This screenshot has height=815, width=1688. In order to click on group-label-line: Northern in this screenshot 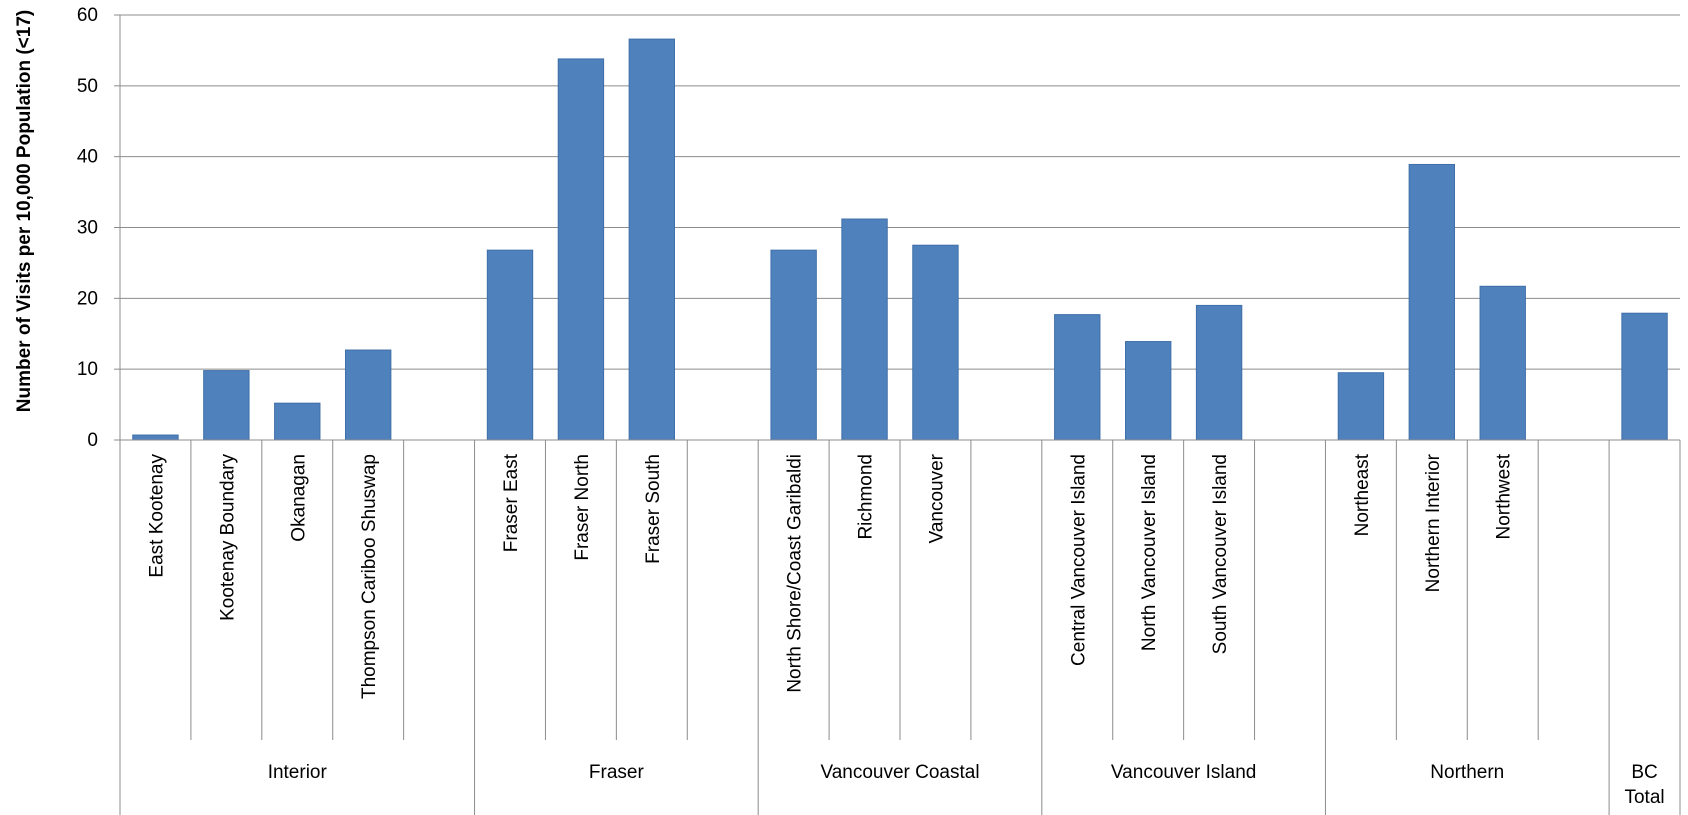, I will do `click(1467, 772)`.